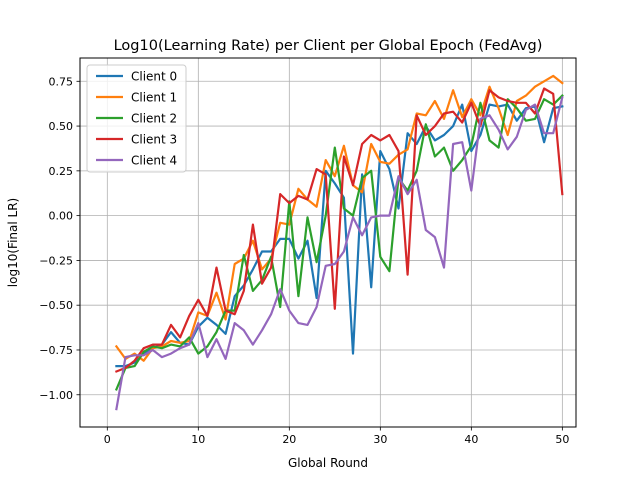 This screenshot has height=480, width=640. What do you see at coordinates (328, 463) in the screenshot?
I see `x-axis-label: Global Round` at bounding box center [328, 463].